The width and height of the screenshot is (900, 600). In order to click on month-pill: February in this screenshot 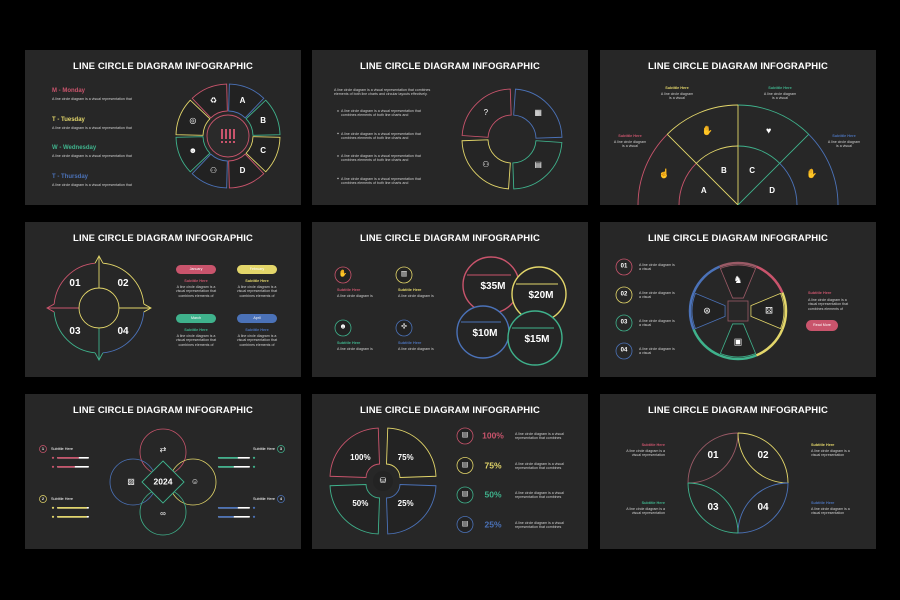, I will do `click(257, 269)`.